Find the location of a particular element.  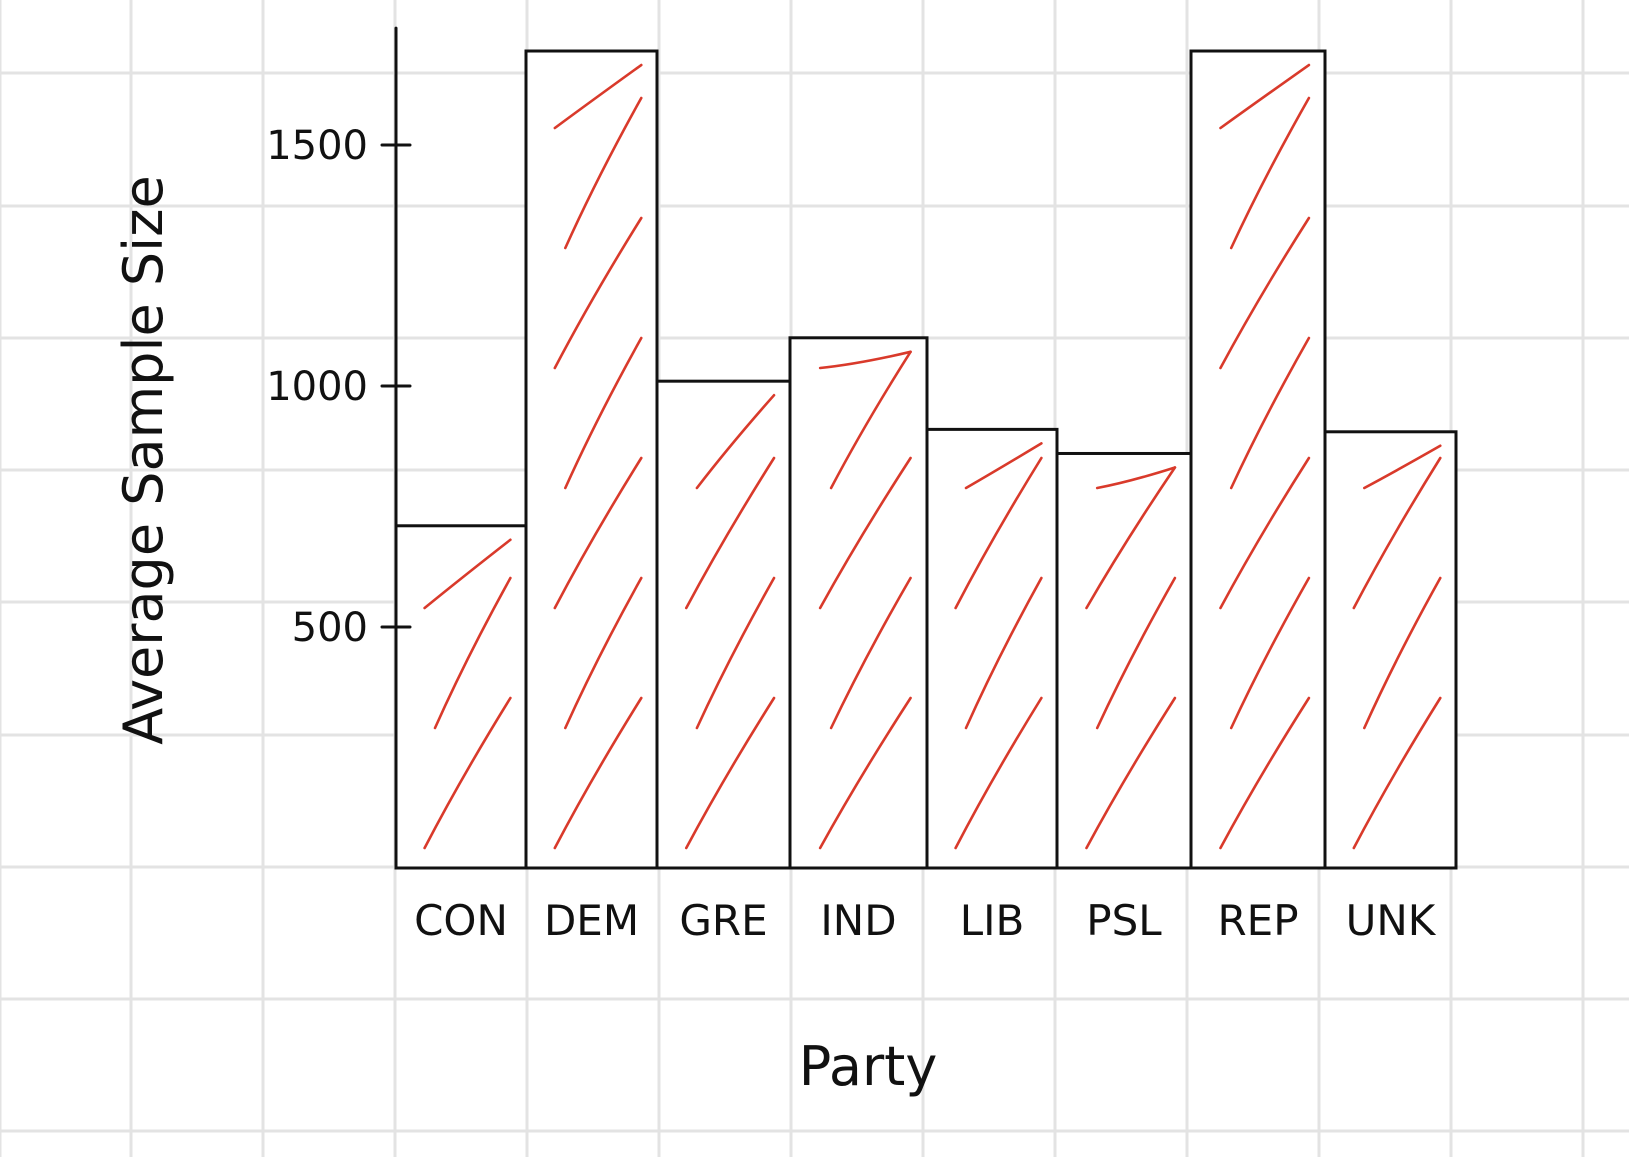

bar-hatch-gre is located at coordinates (730, 621).